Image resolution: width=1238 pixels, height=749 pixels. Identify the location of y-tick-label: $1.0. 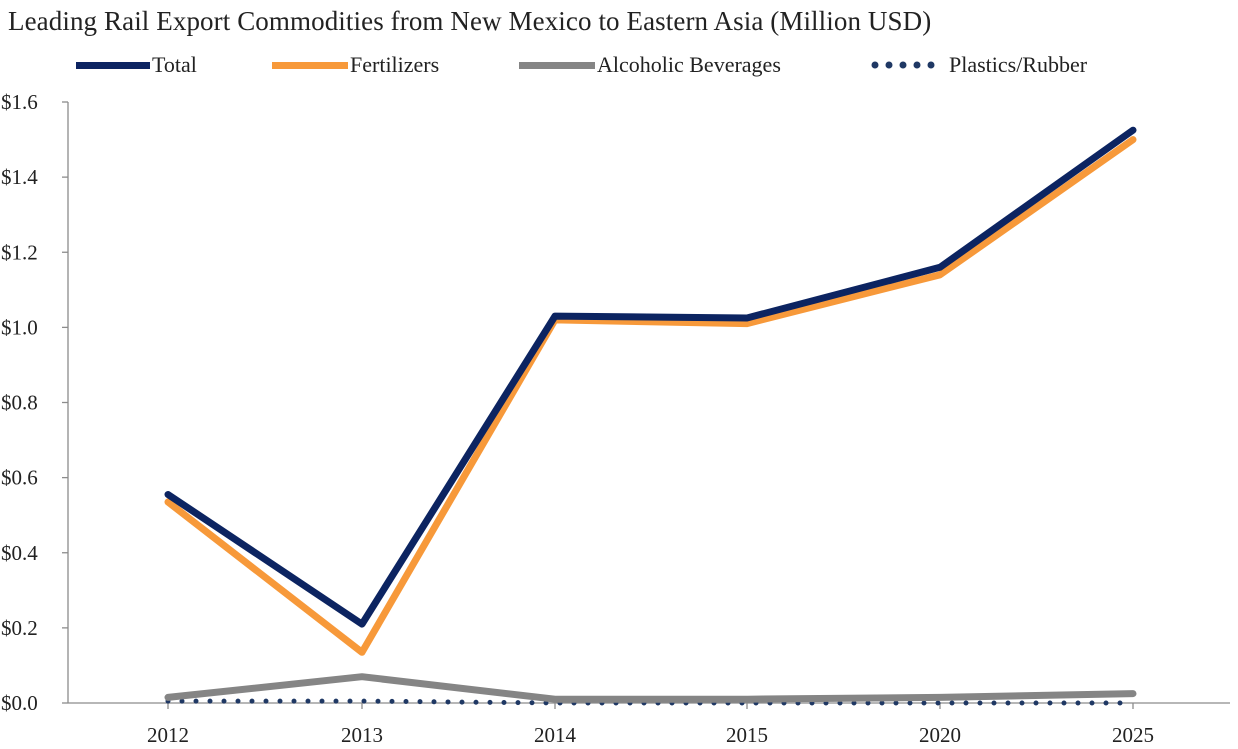
(19, 327).